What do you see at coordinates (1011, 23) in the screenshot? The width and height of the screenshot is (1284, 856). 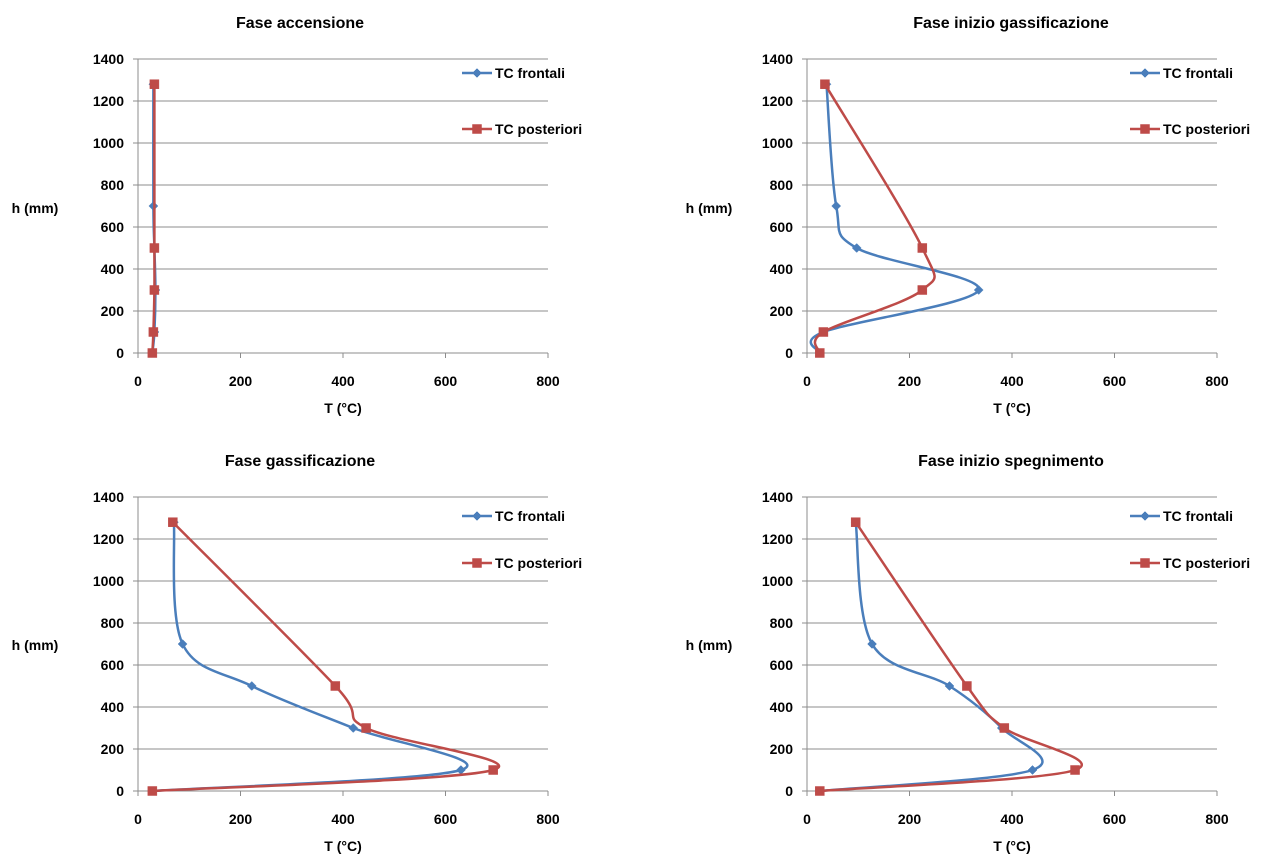 I see `chart-title: Fase inizio gassificazione` at bounding box center [1011, 23].